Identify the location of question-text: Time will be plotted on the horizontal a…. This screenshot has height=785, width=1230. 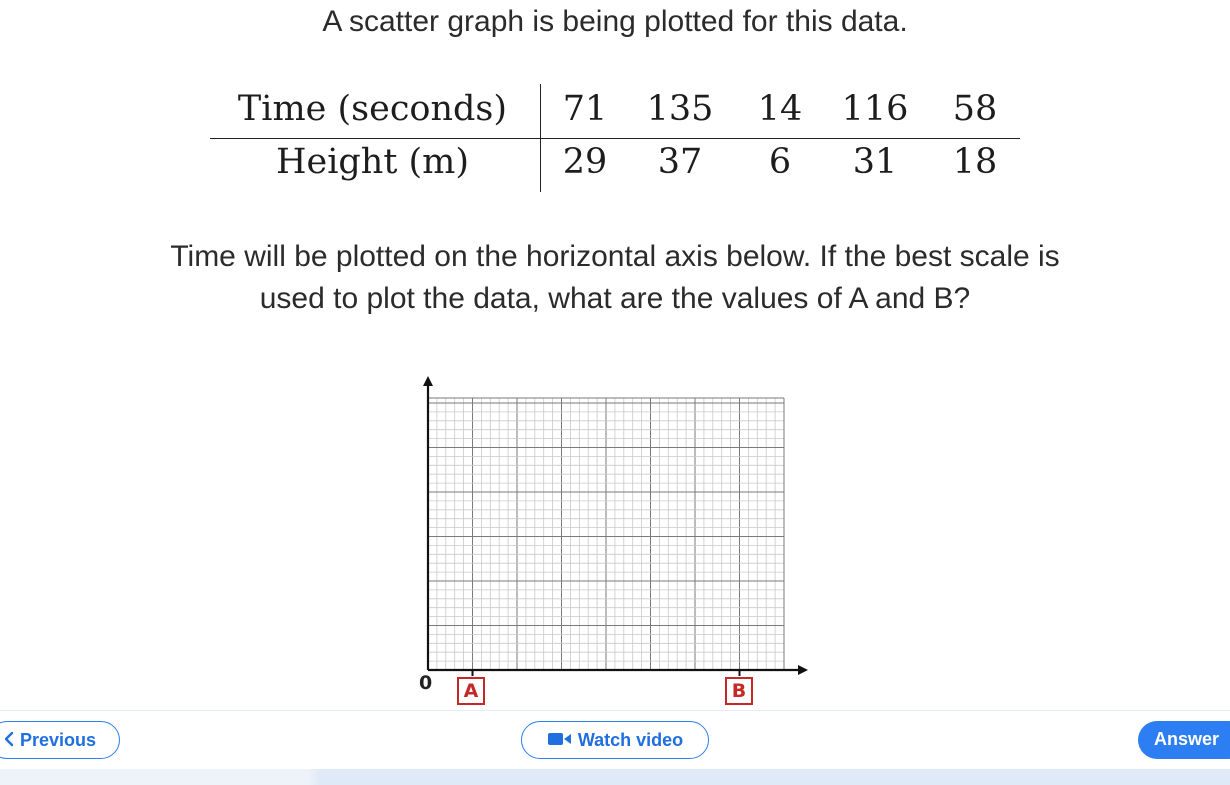
(615, 278).